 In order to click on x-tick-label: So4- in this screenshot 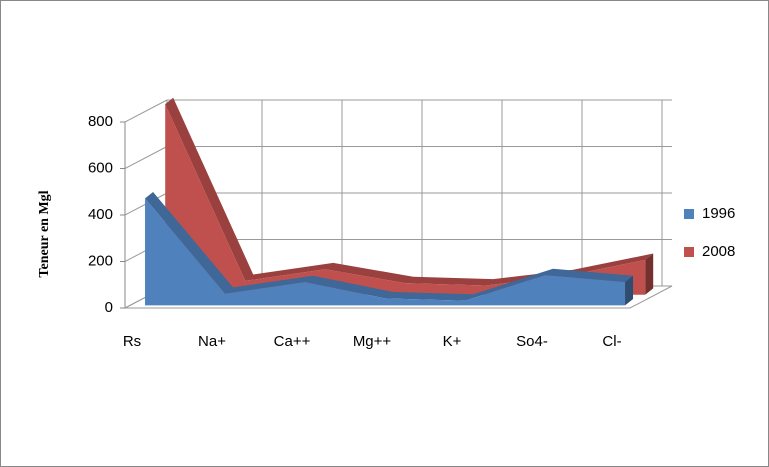, I will do `click(532, 341)`.